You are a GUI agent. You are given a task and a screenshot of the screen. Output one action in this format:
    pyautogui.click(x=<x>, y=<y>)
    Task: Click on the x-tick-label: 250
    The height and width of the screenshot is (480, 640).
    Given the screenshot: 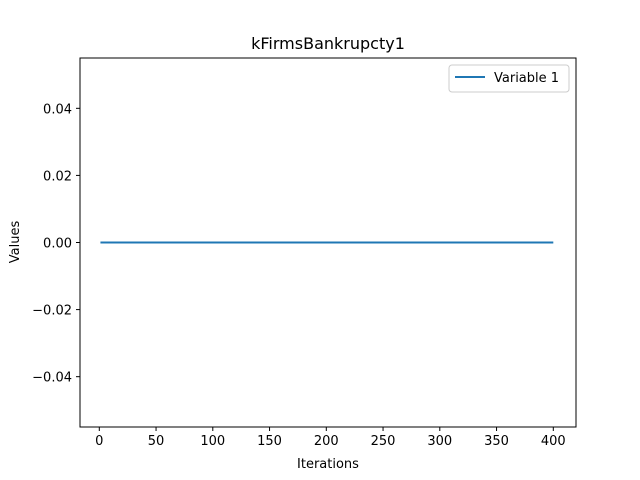 What is the action you would take?
    pyautogui.click(x=383, y=441)
    